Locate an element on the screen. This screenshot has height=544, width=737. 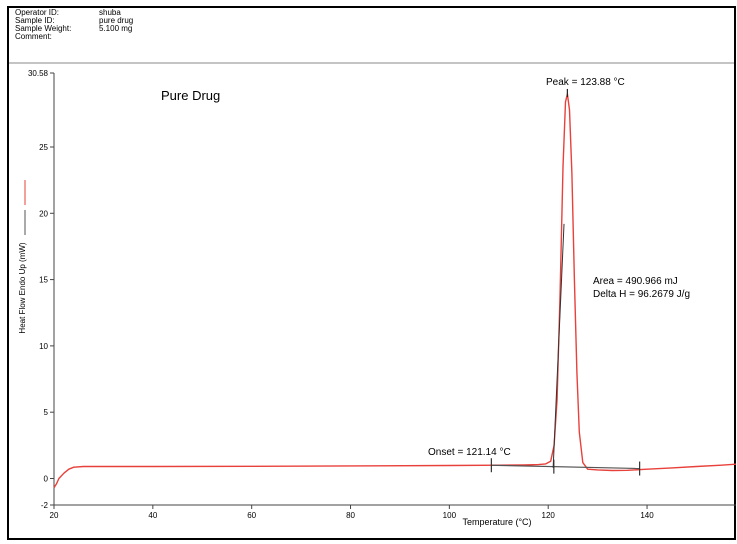
operator-id-value: shuba is located at coordinates (110, 12).